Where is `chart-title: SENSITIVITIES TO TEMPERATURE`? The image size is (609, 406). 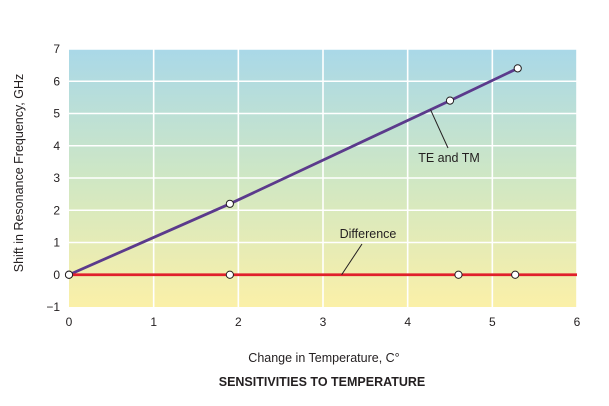
chart-title: SENSITIVITIES TO TEMPERATURE is located at coordinates (322, 382).